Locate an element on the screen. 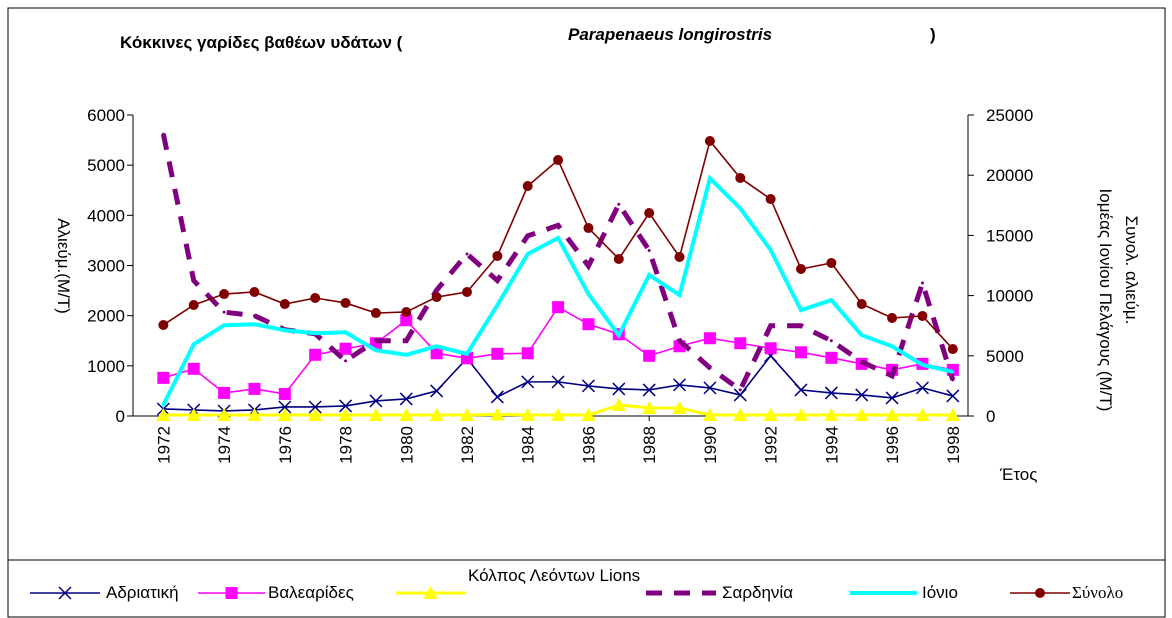 The height and width of the screenshot is (618, 1172). legend-label: Σύνολο is located at coordinates (1098, 592).